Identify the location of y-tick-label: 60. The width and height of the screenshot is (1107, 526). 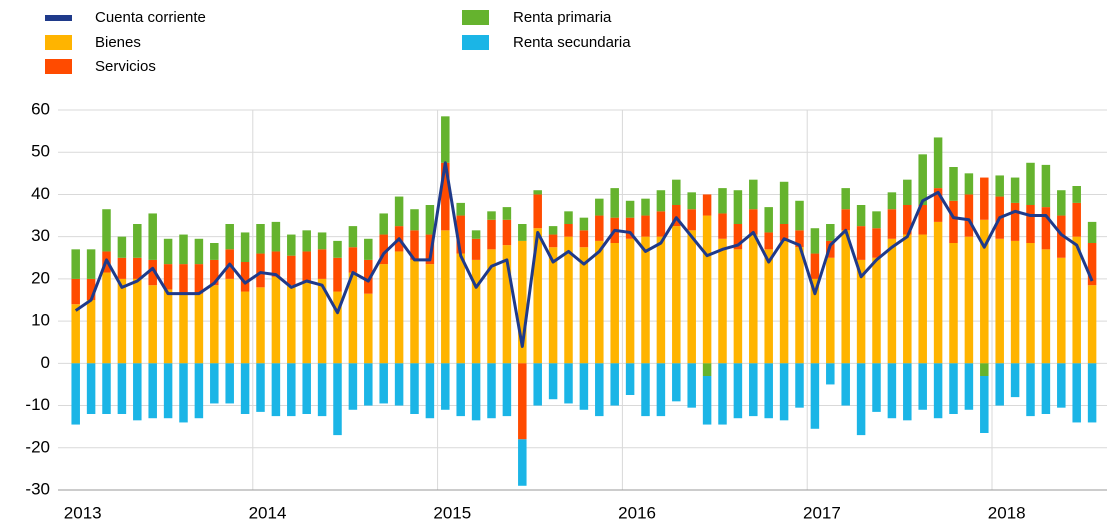
(40, 108).